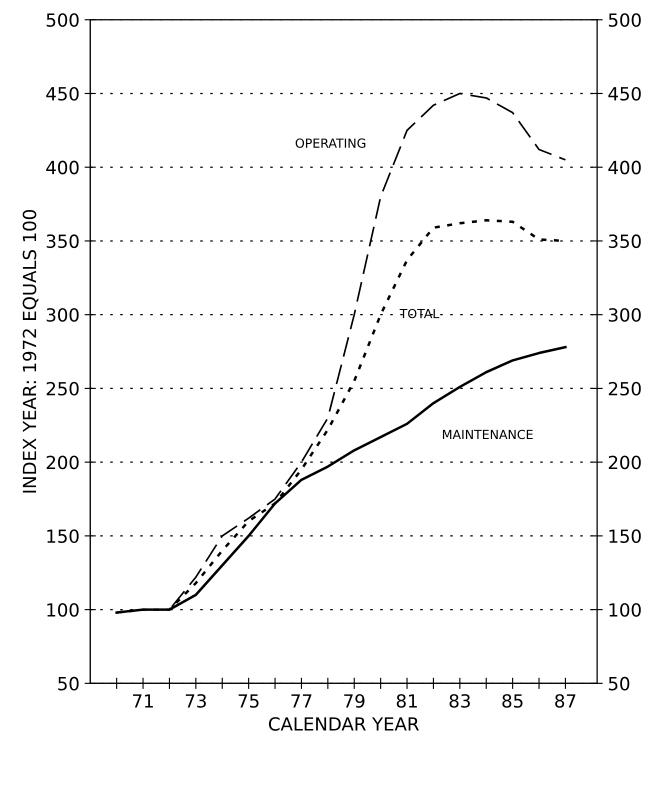 The width and height of the screenshot is (654, 790). What do you see at coordinates (62, 463) in the screenshot?
I see `y-tick-label: 200` at bounding box center [62, 463].